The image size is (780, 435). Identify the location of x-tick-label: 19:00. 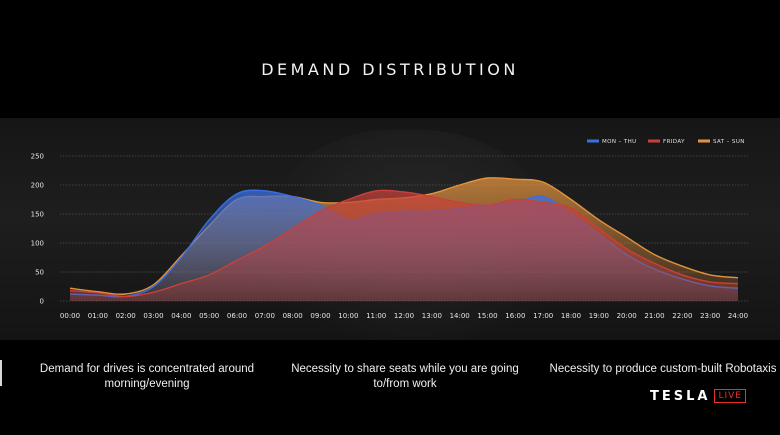
(599, 316).